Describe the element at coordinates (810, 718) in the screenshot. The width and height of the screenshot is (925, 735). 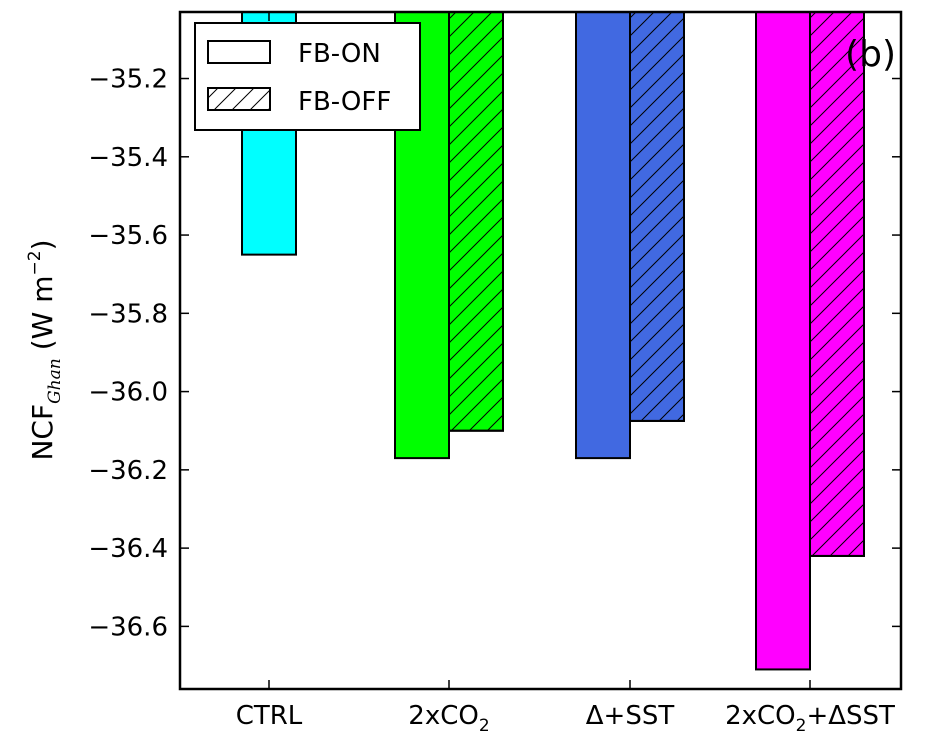
I see `x-tick-label: 2xCO2+ΔSST` at that location.